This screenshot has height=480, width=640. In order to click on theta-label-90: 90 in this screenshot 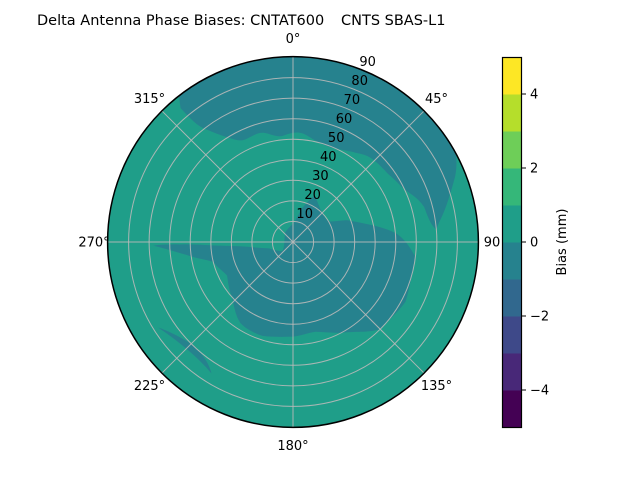, I will do `click(492, 243)`.